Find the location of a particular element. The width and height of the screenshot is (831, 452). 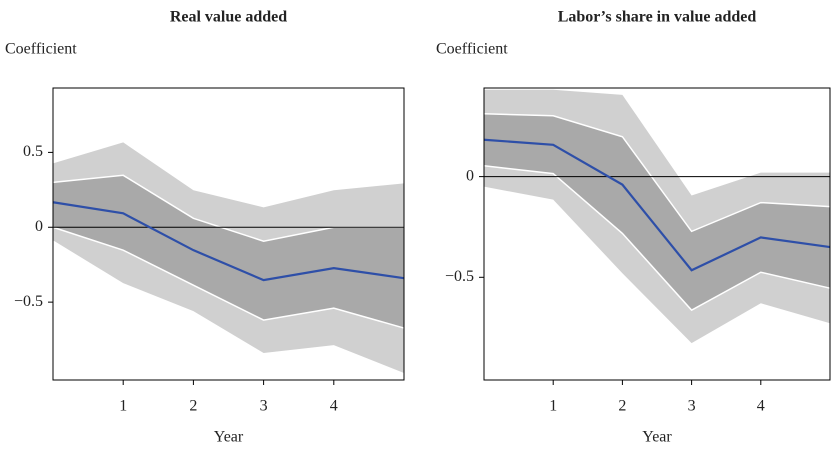

confidence-band is located at coordinates (228, 252).